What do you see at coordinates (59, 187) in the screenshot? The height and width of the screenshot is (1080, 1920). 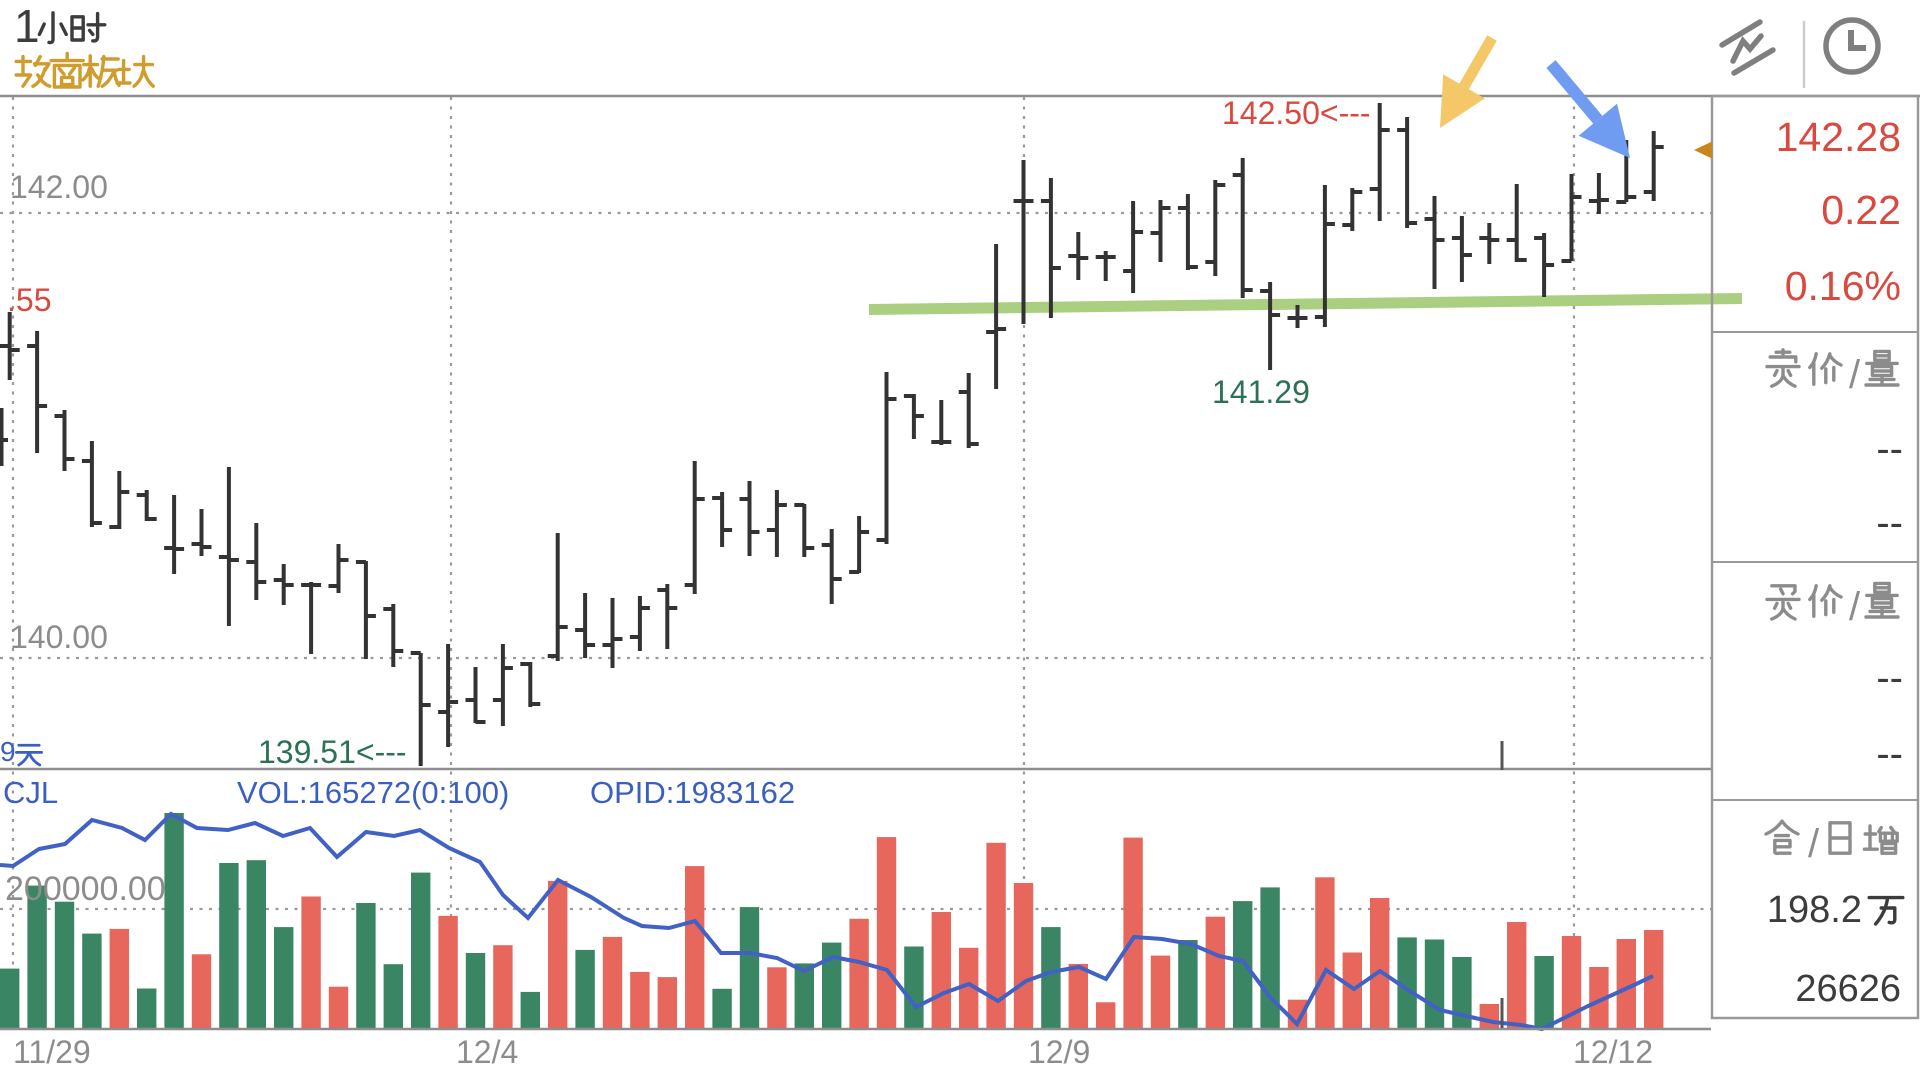 I see `svg-text: 142.00` at bounding box center [59, 187].